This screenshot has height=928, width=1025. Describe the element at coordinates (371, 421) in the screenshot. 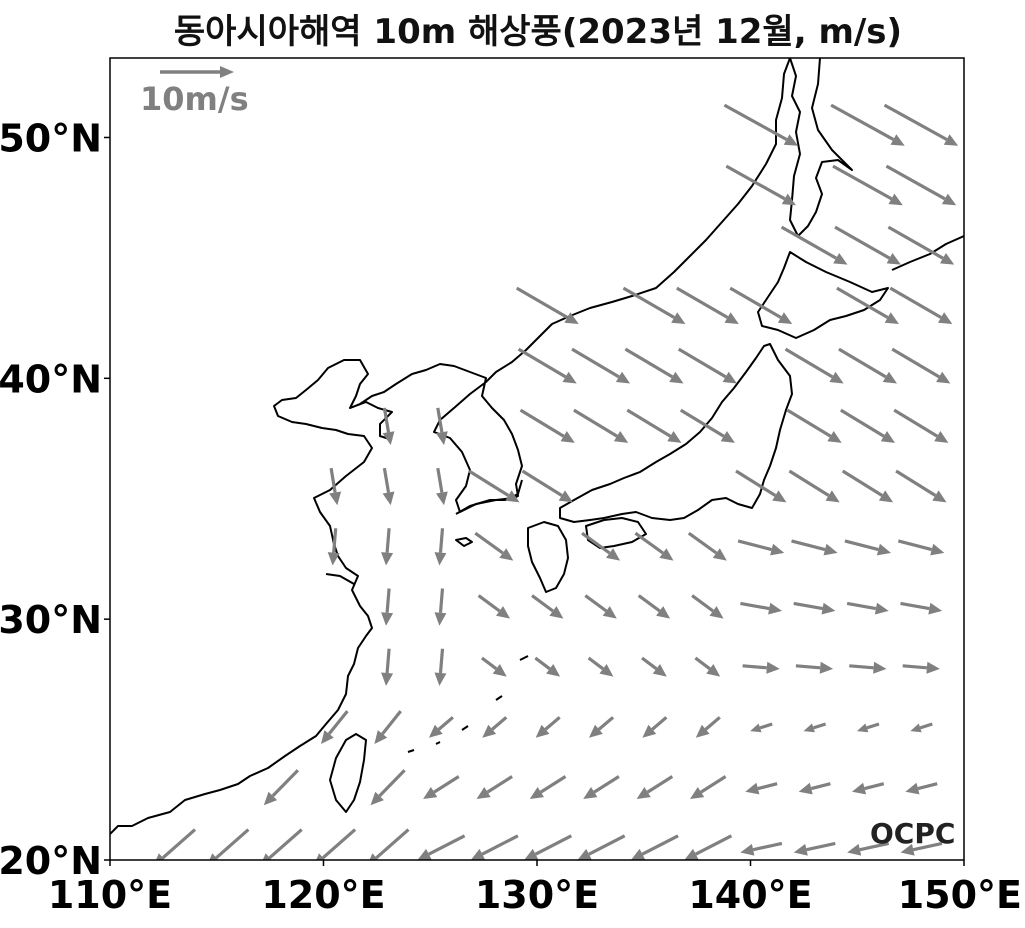

I see `bohai-coastline` at that location.